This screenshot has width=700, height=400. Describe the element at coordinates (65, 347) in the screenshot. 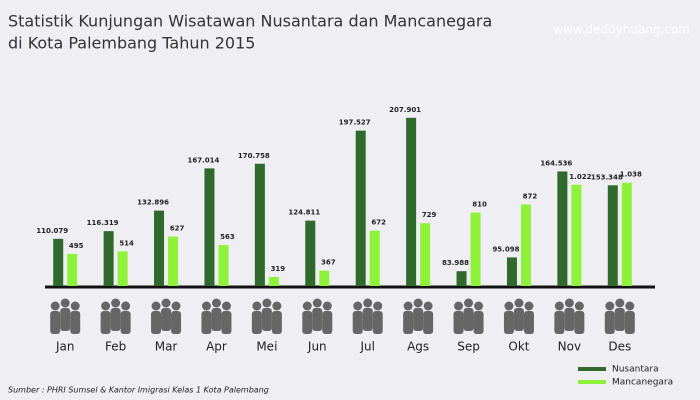

I see `x-tick-label: Jan` at that location.